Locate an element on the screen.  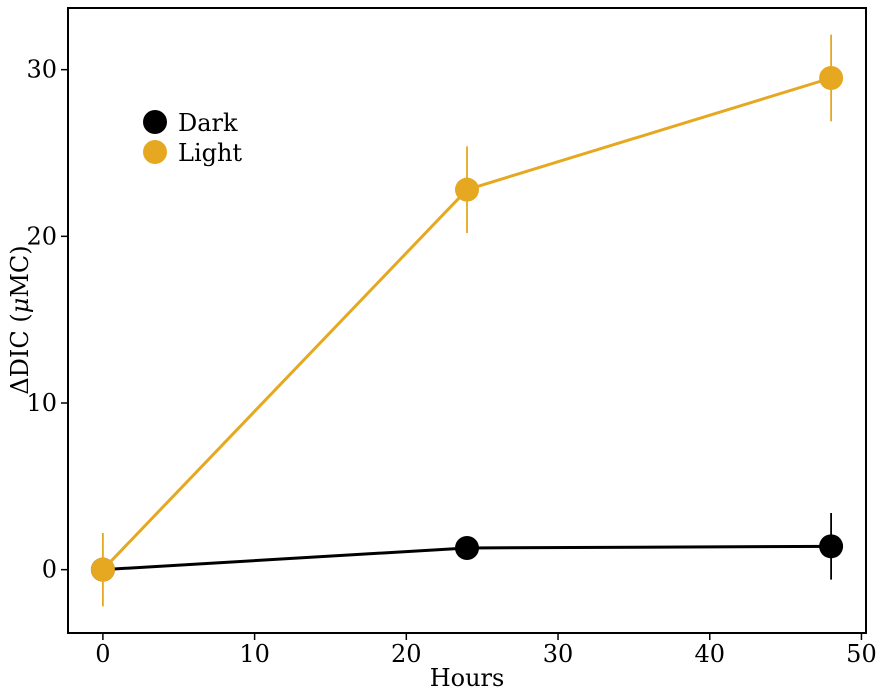
x-axis-title: Hours is located at coordinates (467, 678).